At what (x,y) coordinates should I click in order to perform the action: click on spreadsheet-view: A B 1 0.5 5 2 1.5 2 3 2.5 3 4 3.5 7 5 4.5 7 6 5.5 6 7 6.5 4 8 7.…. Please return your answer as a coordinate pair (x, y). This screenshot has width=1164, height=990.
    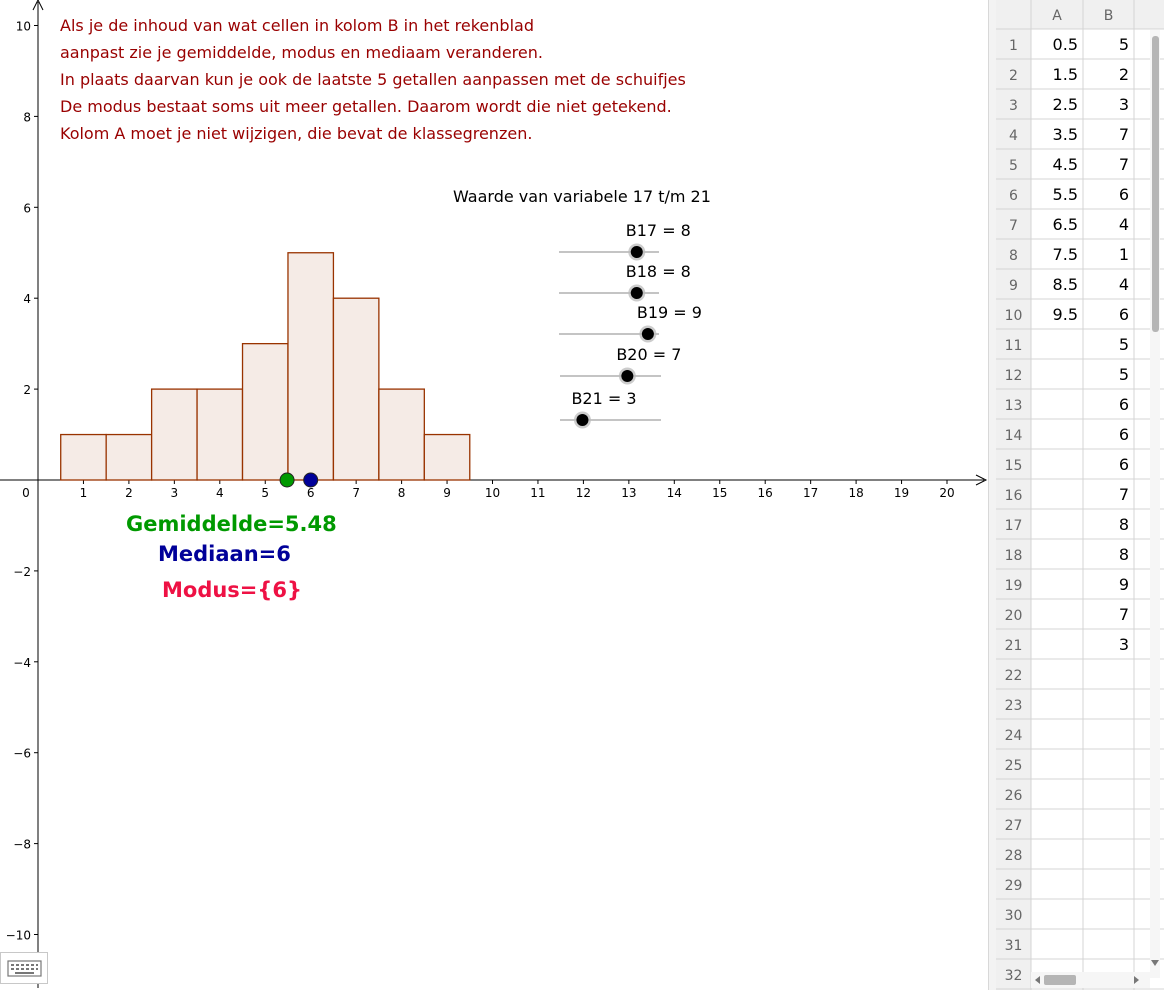
    Looking at the image, I should click on (1080, 495).